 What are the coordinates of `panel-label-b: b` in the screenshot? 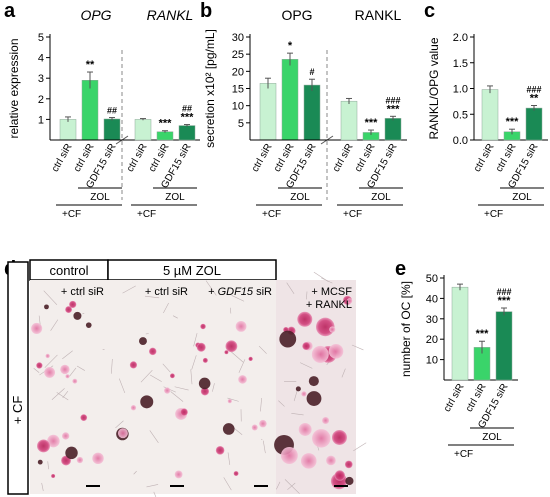 It's located at (206, 11).